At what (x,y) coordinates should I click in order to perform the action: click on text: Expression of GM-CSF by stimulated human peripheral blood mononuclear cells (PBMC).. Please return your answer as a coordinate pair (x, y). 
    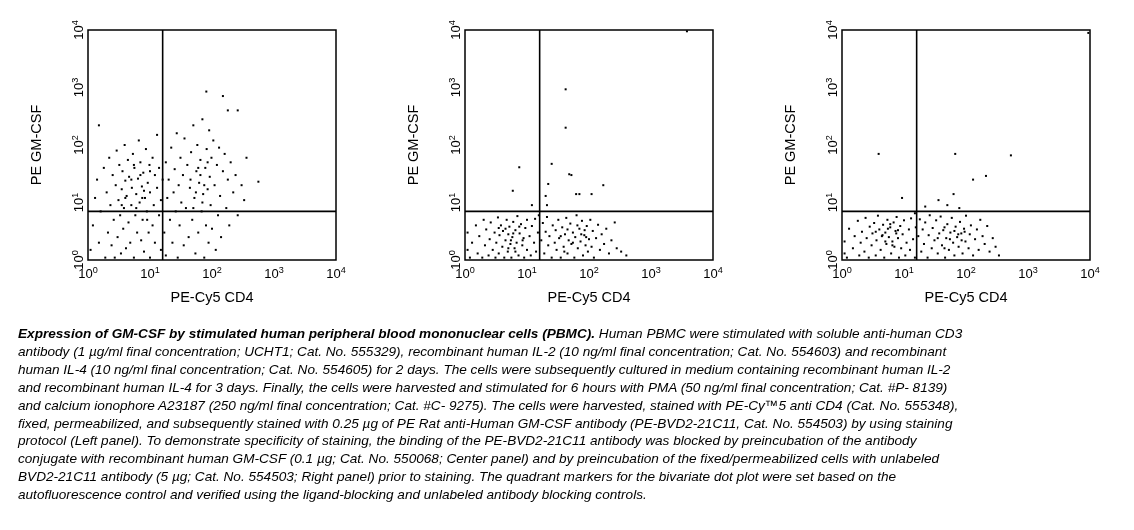
    Looking at the image, I should click on (307, 333).